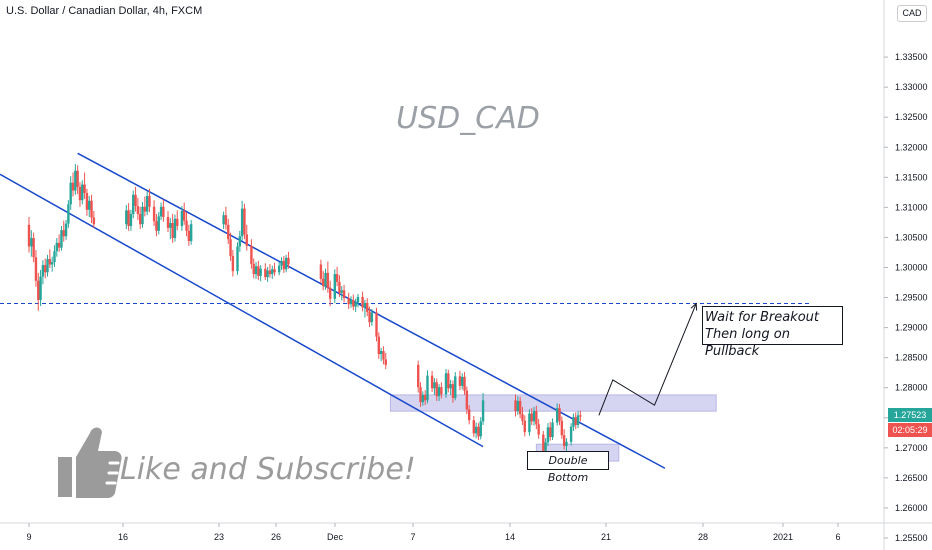 The width and height of the screenshot is (932, 550). What do you see at coordinates (911, 267) in the screenshot?
I see `price-tick-label: 1.30000` at bounding box center [911, 267].